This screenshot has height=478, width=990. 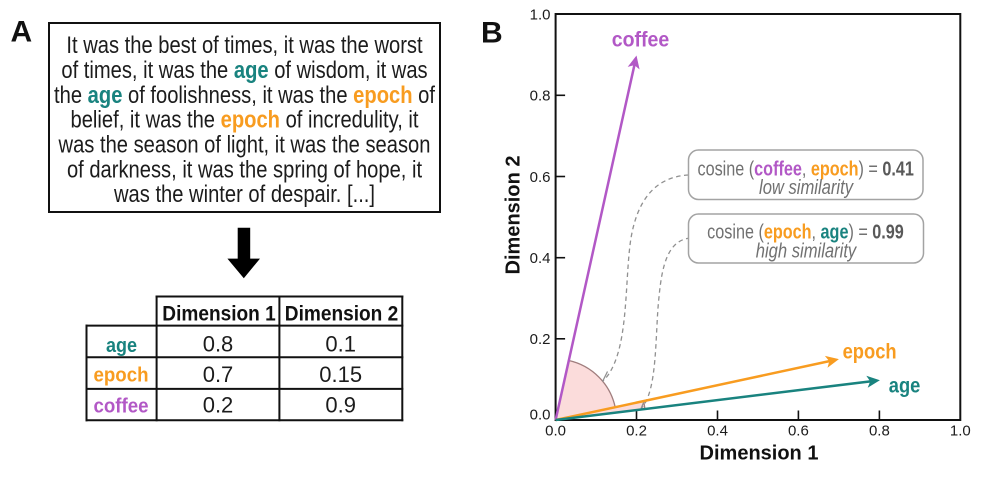 I want to click on svg-text: 0.15, so click(x=340, y=374).